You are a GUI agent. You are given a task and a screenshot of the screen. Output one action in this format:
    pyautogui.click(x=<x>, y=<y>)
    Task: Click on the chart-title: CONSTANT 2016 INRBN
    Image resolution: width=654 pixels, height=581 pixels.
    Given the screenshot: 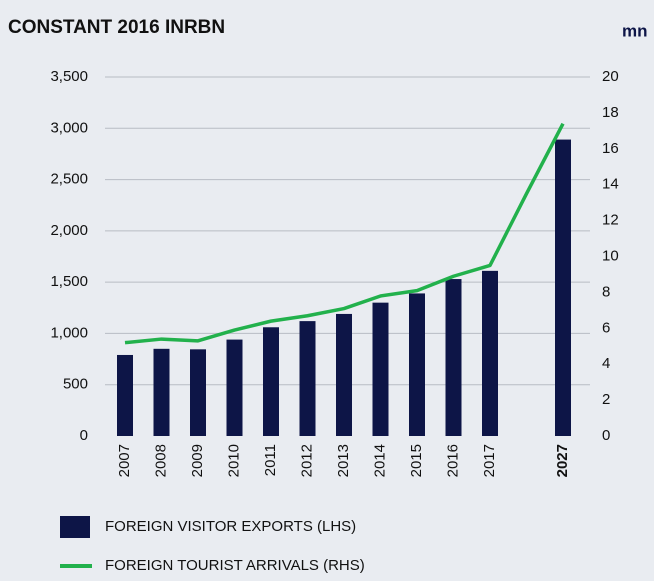 What is the action you would take?
    pyautogui.click(x=116, y=27)
    